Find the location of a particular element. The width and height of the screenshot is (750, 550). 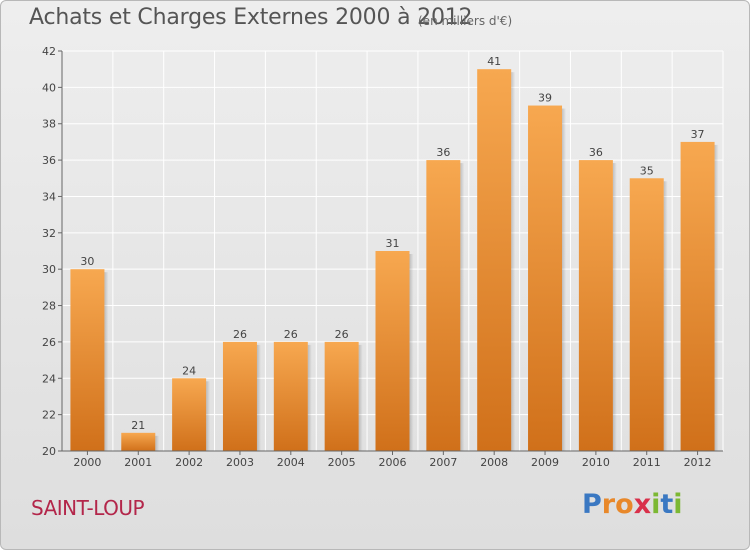

logo-letter: r is located at coordinates (608, 504).